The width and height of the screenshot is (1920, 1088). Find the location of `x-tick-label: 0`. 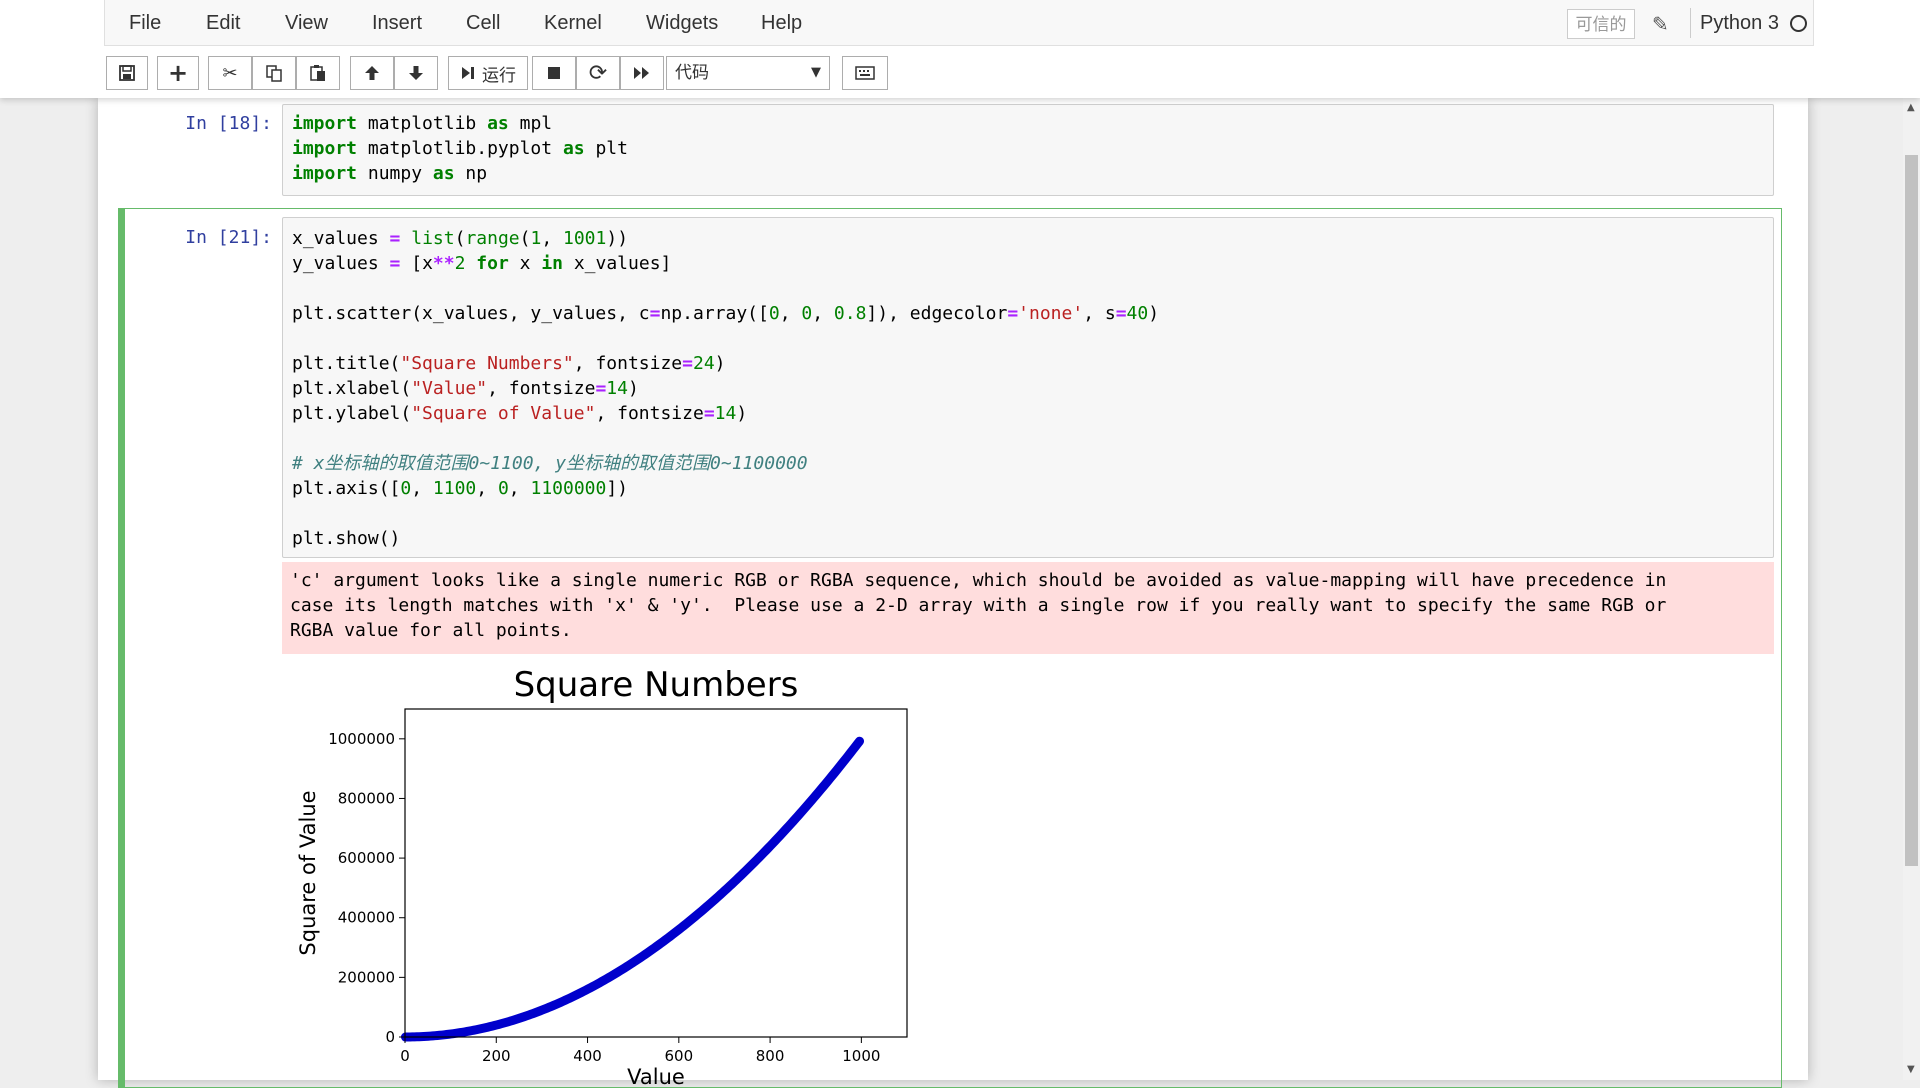

x-tick-label: 0 is located at coordinates (405, 1056).